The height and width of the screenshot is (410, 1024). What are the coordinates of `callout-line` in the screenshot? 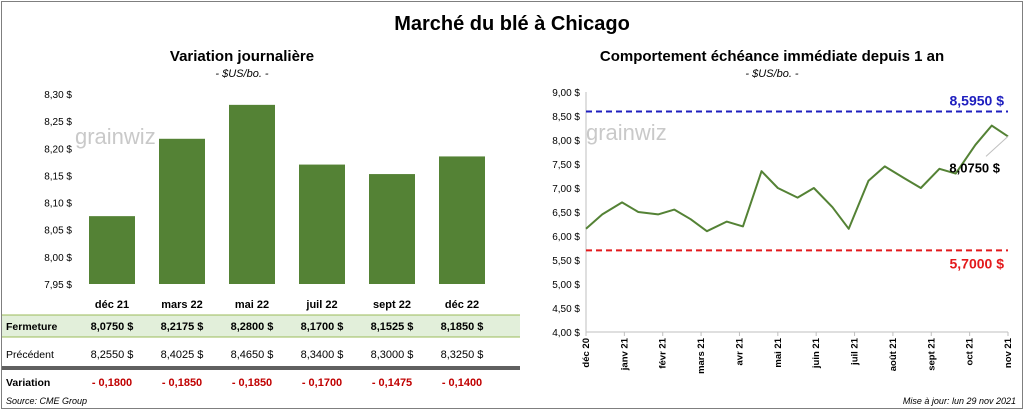 It's located at (997, 146).